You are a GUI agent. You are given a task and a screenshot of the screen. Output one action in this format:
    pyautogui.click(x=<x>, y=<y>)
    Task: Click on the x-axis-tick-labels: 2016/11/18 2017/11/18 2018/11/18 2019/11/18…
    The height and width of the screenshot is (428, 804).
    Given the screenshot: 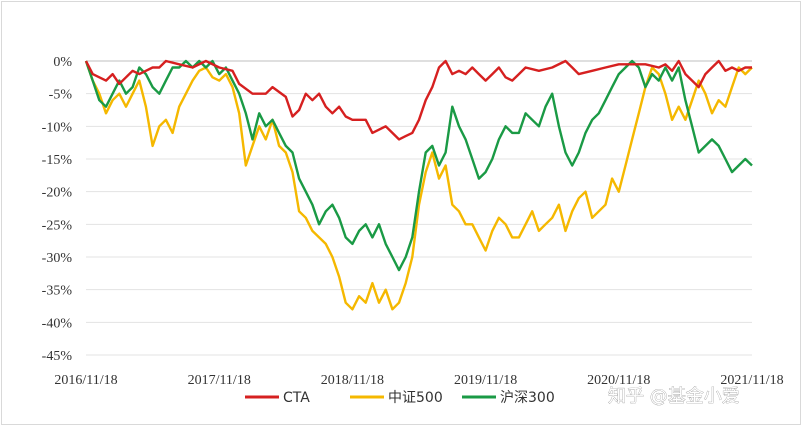 What is the action you would take?
    pyautogui.click(x=418, y=380)
    